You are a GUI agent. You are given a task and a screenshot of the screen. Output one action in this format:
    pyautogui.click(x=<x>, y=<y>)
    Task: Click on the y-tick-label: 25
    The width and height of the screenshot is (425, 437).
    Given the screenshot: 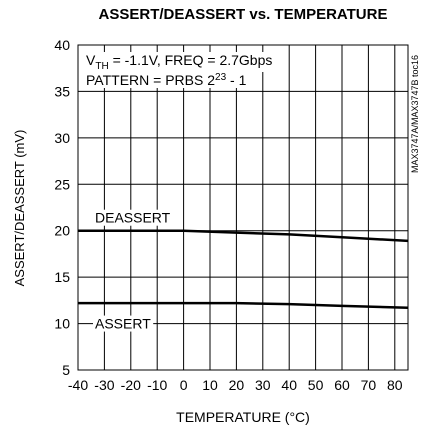 What is the action you would take?
    pyautogui.click(x=62, y=184)
    